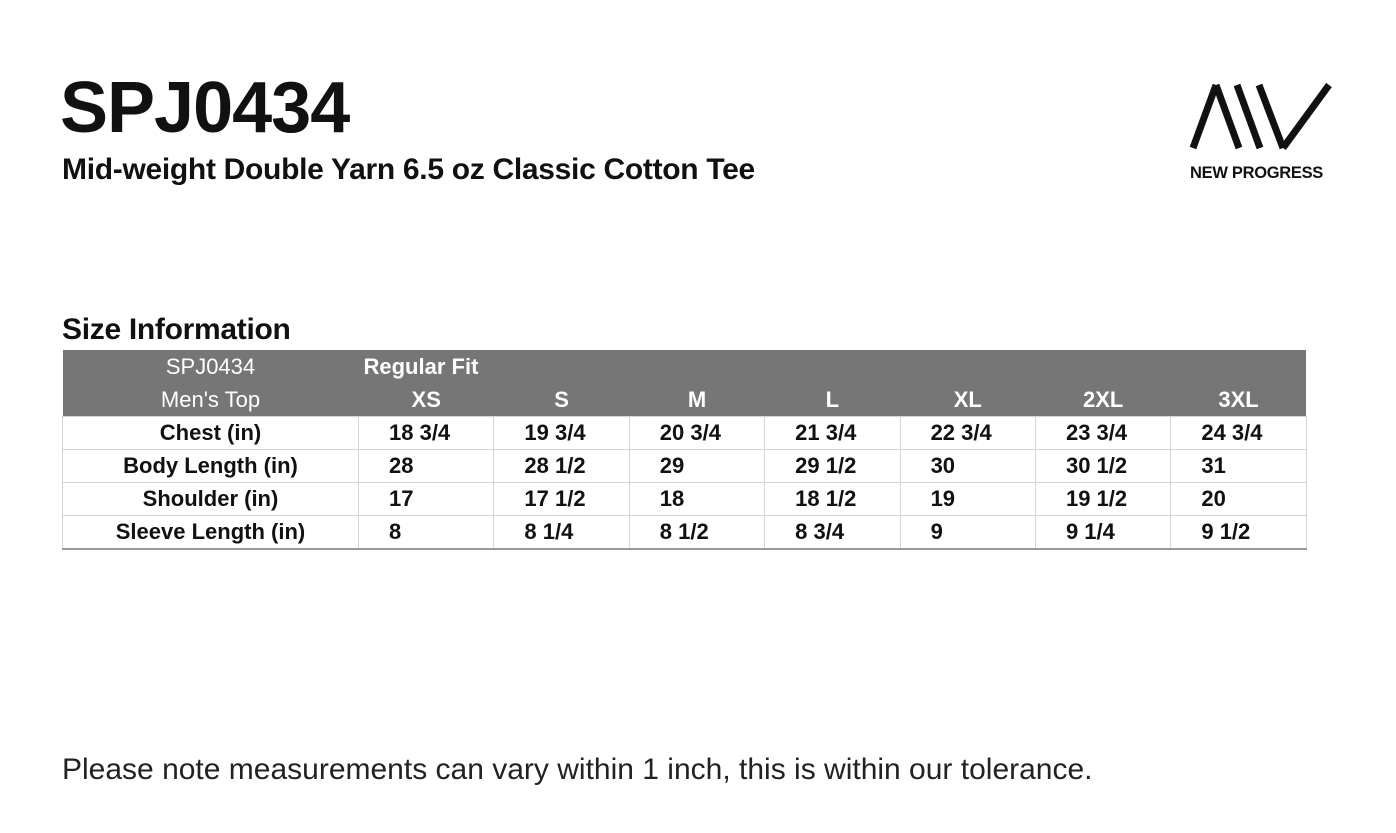  What do you see at coordinates (832, 399) in the screenshot?
I see `size-header: L` at bounding box center [832, 399].